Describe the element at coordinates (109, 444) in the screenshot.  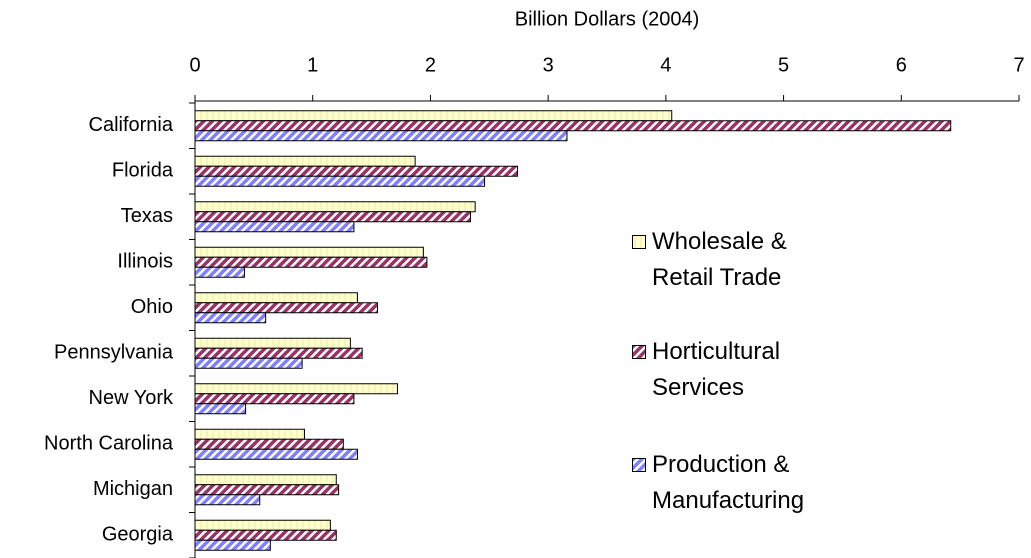
I see `y-tick-label: North Carolina` at that location.